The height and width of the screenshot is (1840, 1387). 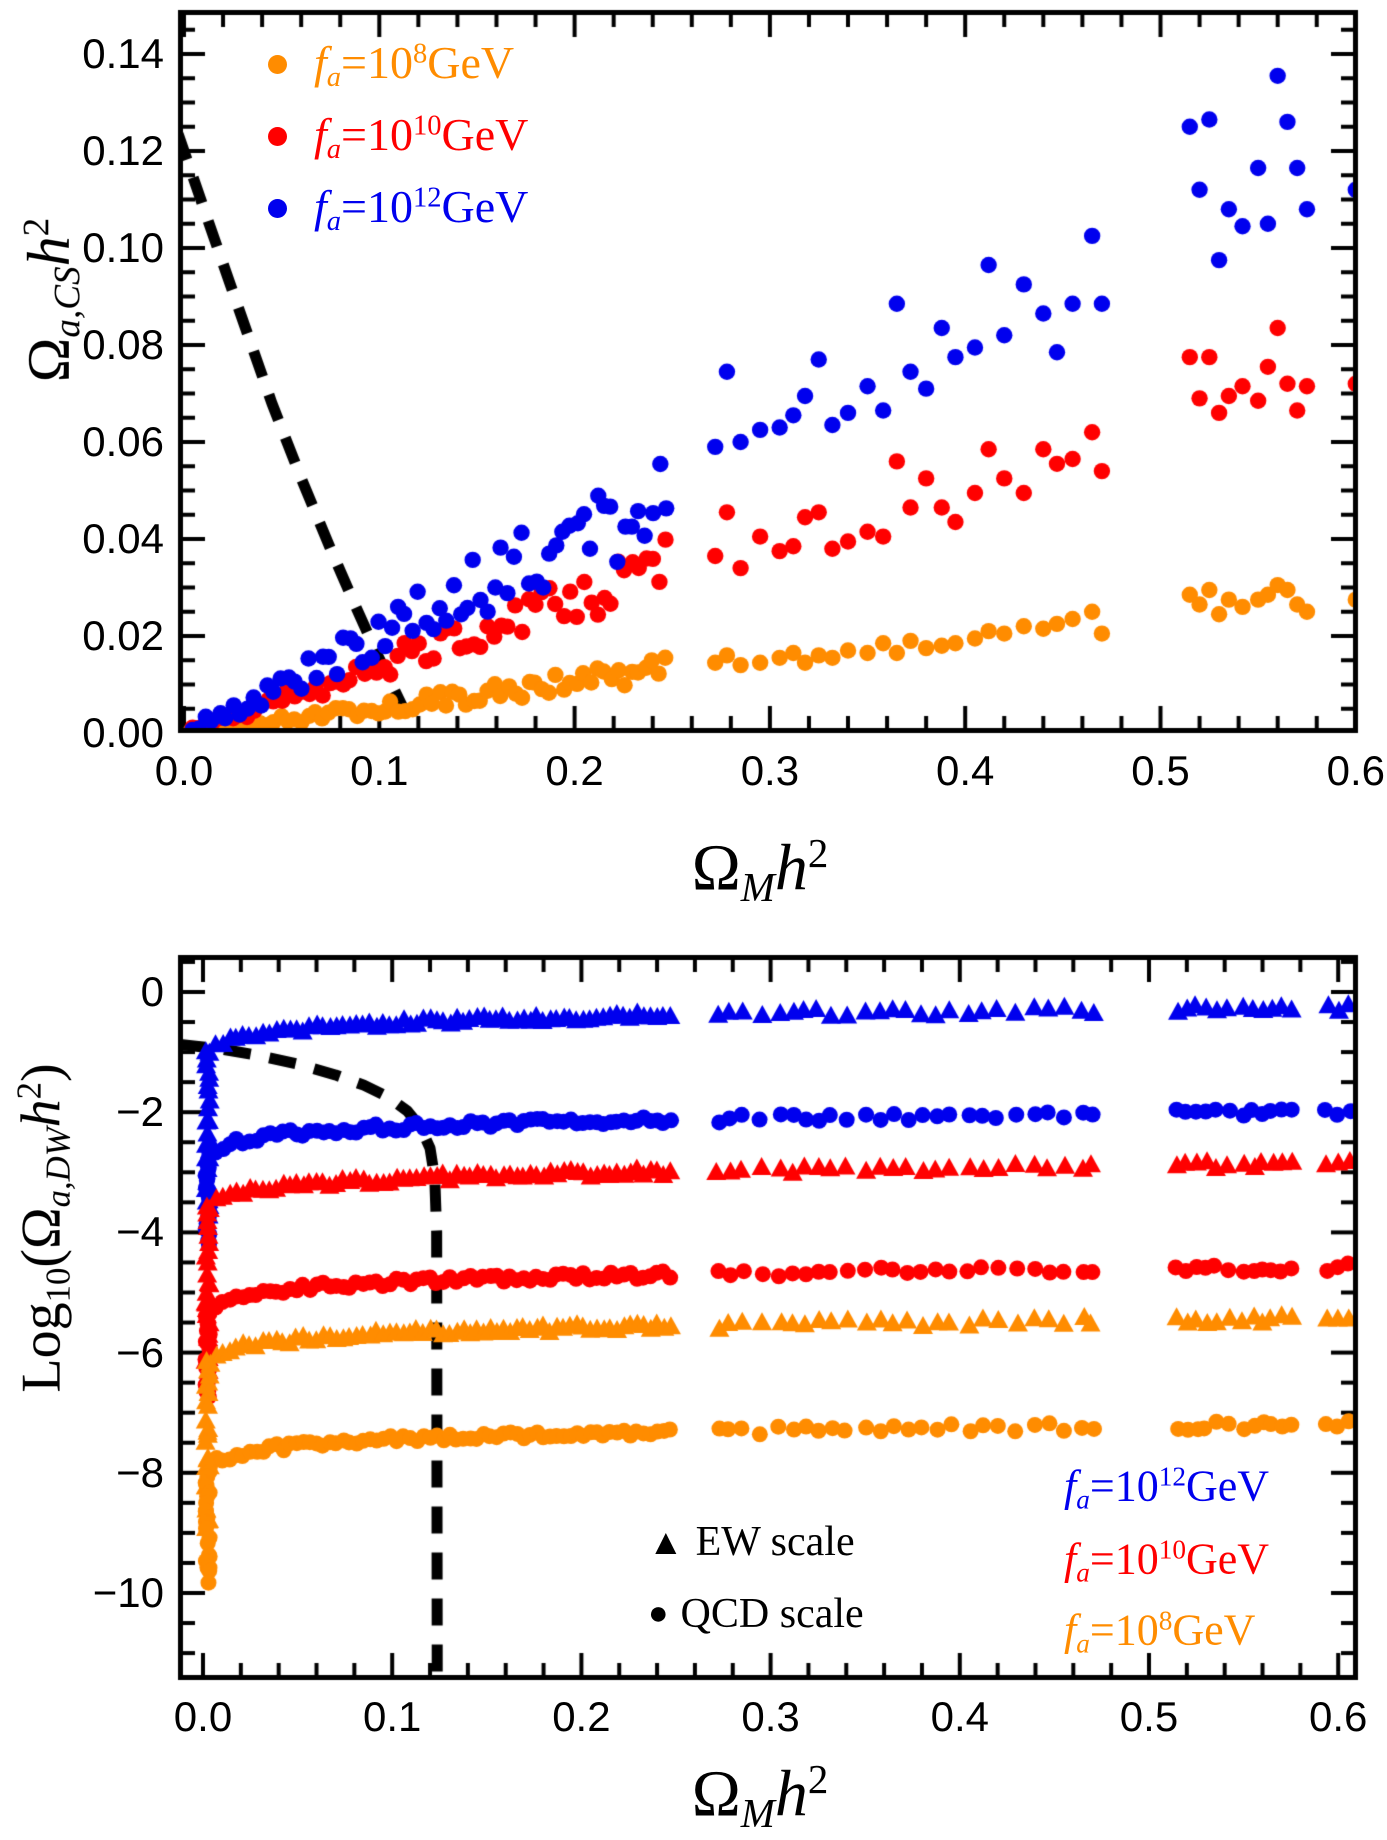 I want to click on blue-dot-icon, so click(x=277, y=209).